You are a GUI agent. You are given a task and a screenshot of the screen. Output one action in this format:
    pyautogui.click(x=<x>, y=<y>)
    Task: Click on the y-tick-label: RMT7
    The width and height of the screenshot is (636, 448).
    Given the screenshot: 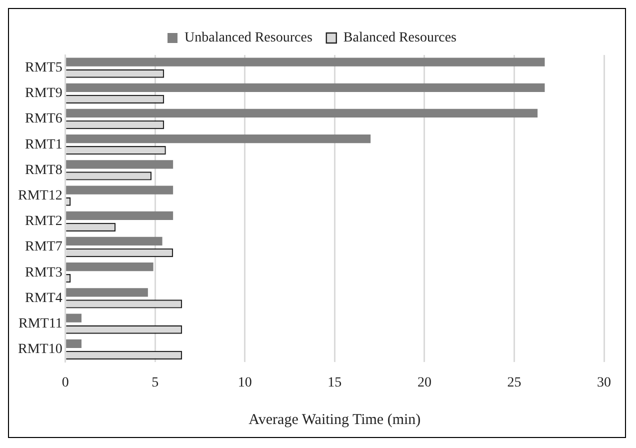 What is the action you would take?
    pyautogui.click(x=43, y=247)
    